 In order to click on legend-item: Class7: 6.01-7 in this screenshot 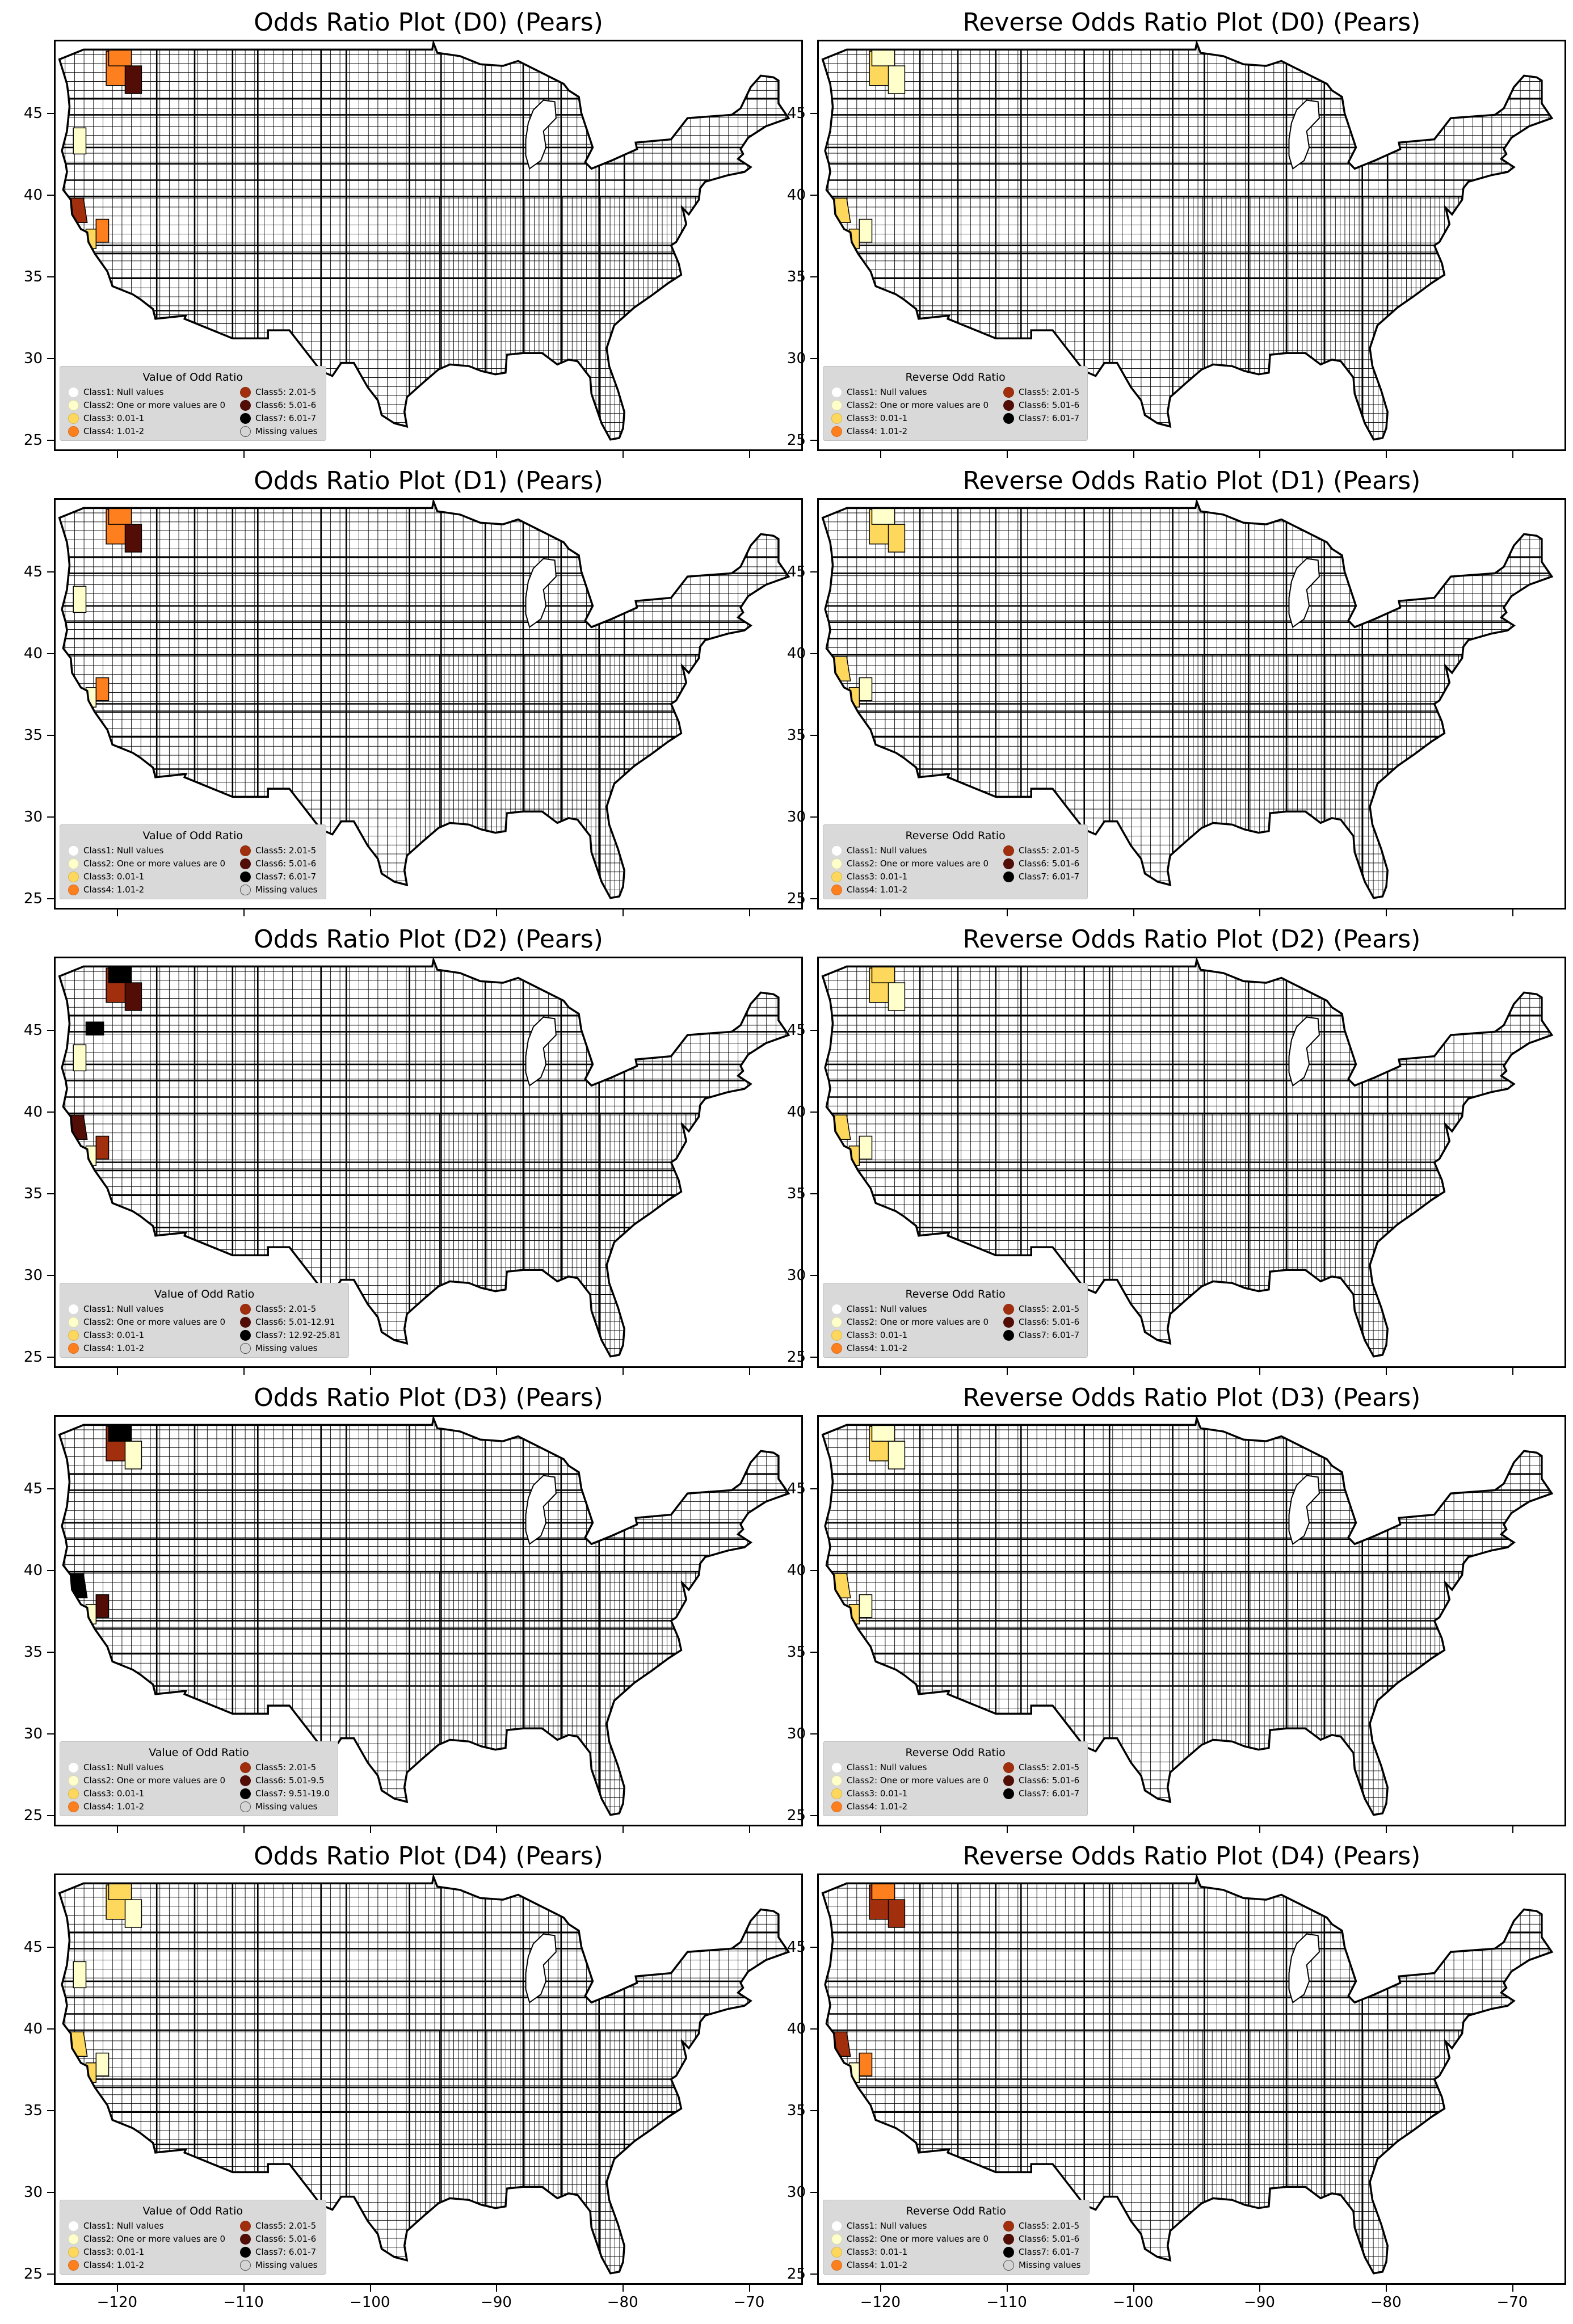, I will do `click(279, 418)`.